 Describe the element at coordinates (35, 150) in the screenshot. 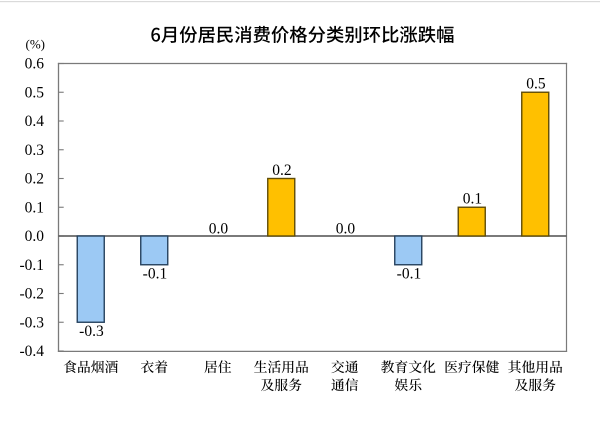

I see `svg-text: 0.3` at that location.